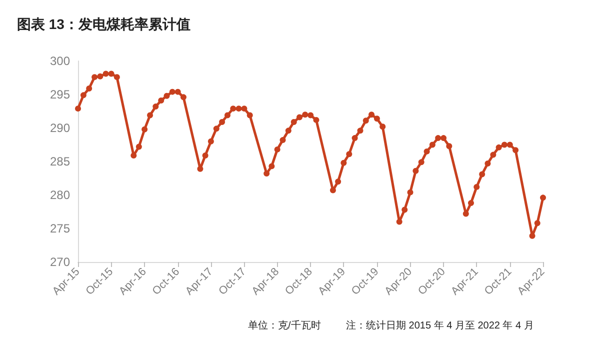 The width and height of the screenshot is (590, 345). I want to click on chart-title: 图表 13：发电煤耗率累计值, so click(103, 24).